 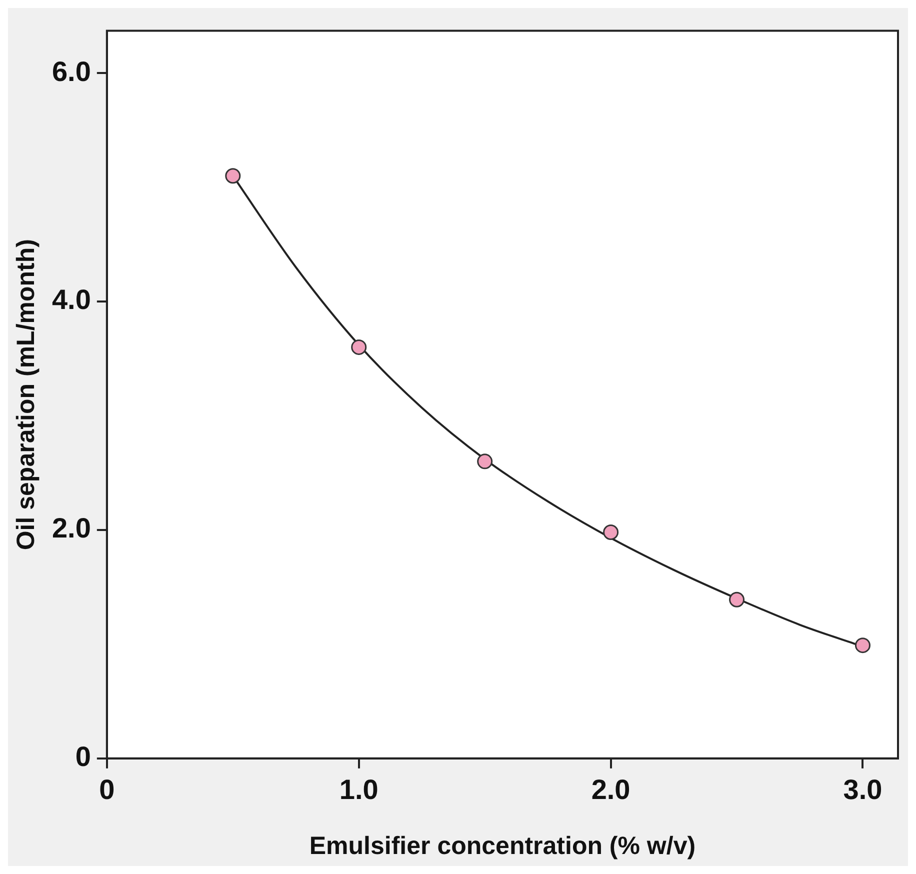 What do you see at coordinates (83, 756) in the screenshot?
I see `y-tick-label: 0` at bounding box center [83, 756].